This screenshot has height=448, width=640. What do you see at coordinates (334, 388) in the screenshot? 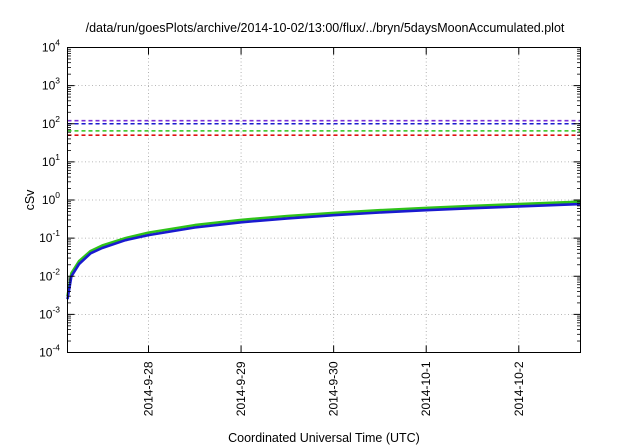
I see `x-tick-label: 2014-9-30` at bounding box center [334, 388].